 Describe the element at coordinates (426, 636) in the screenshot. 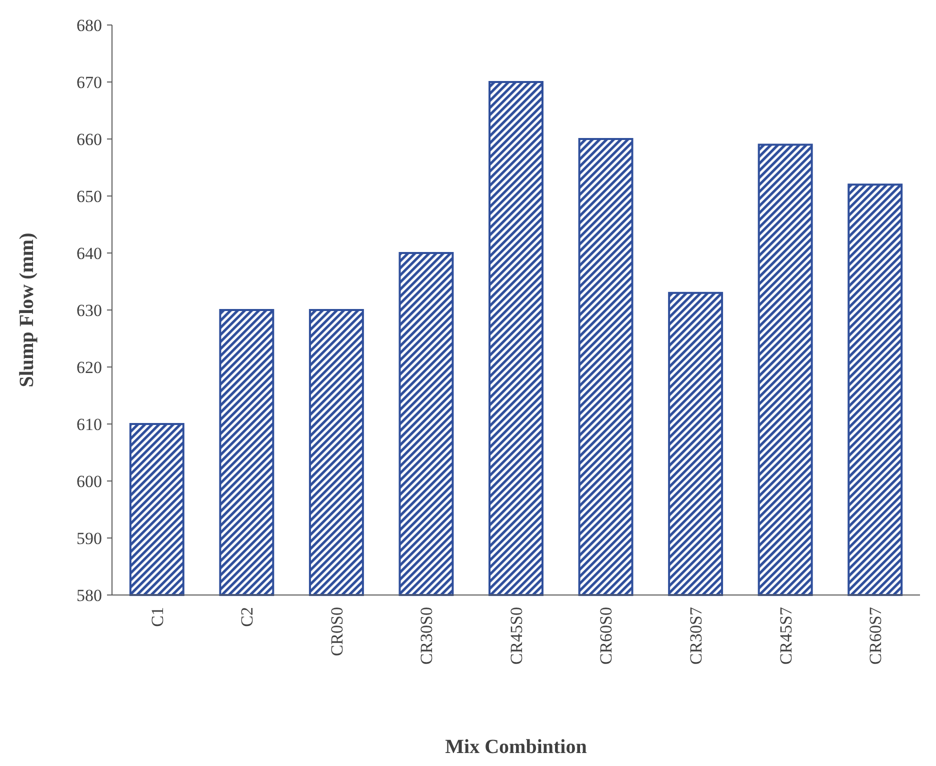

I see `x-tick-label: CR30S0` at that location.